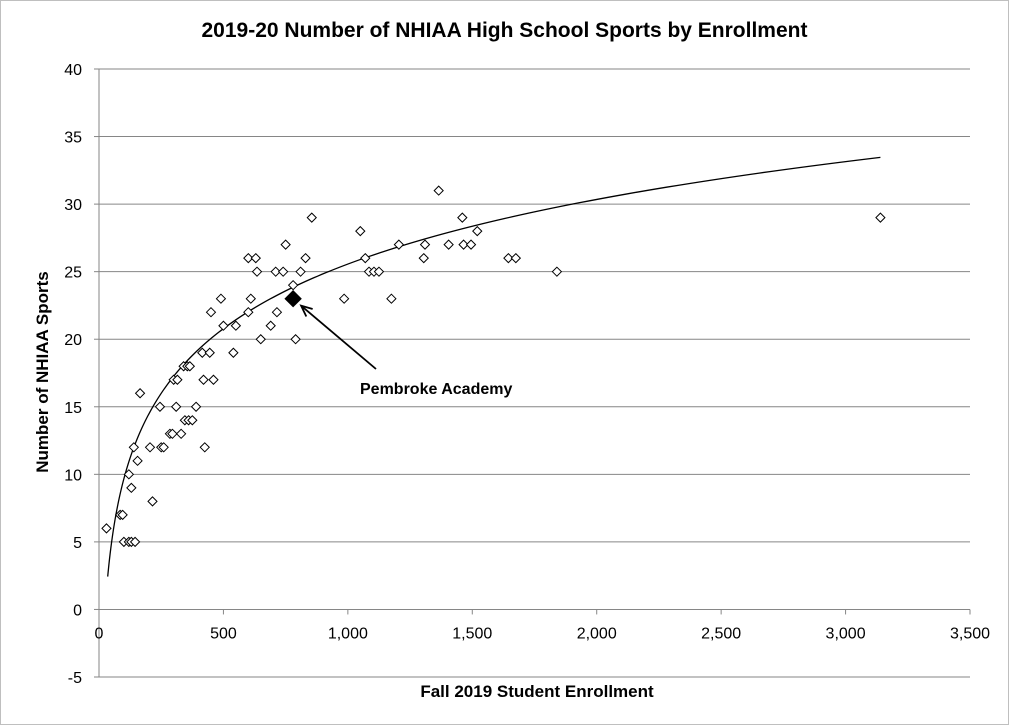 The height and width of the screenshot is (725, 1009). What do you see at coordinates (537, 691) in the screenshot?
I see `x-axis-title: Fall 2019 Student Enrollment` at bounding box center [537, 691].